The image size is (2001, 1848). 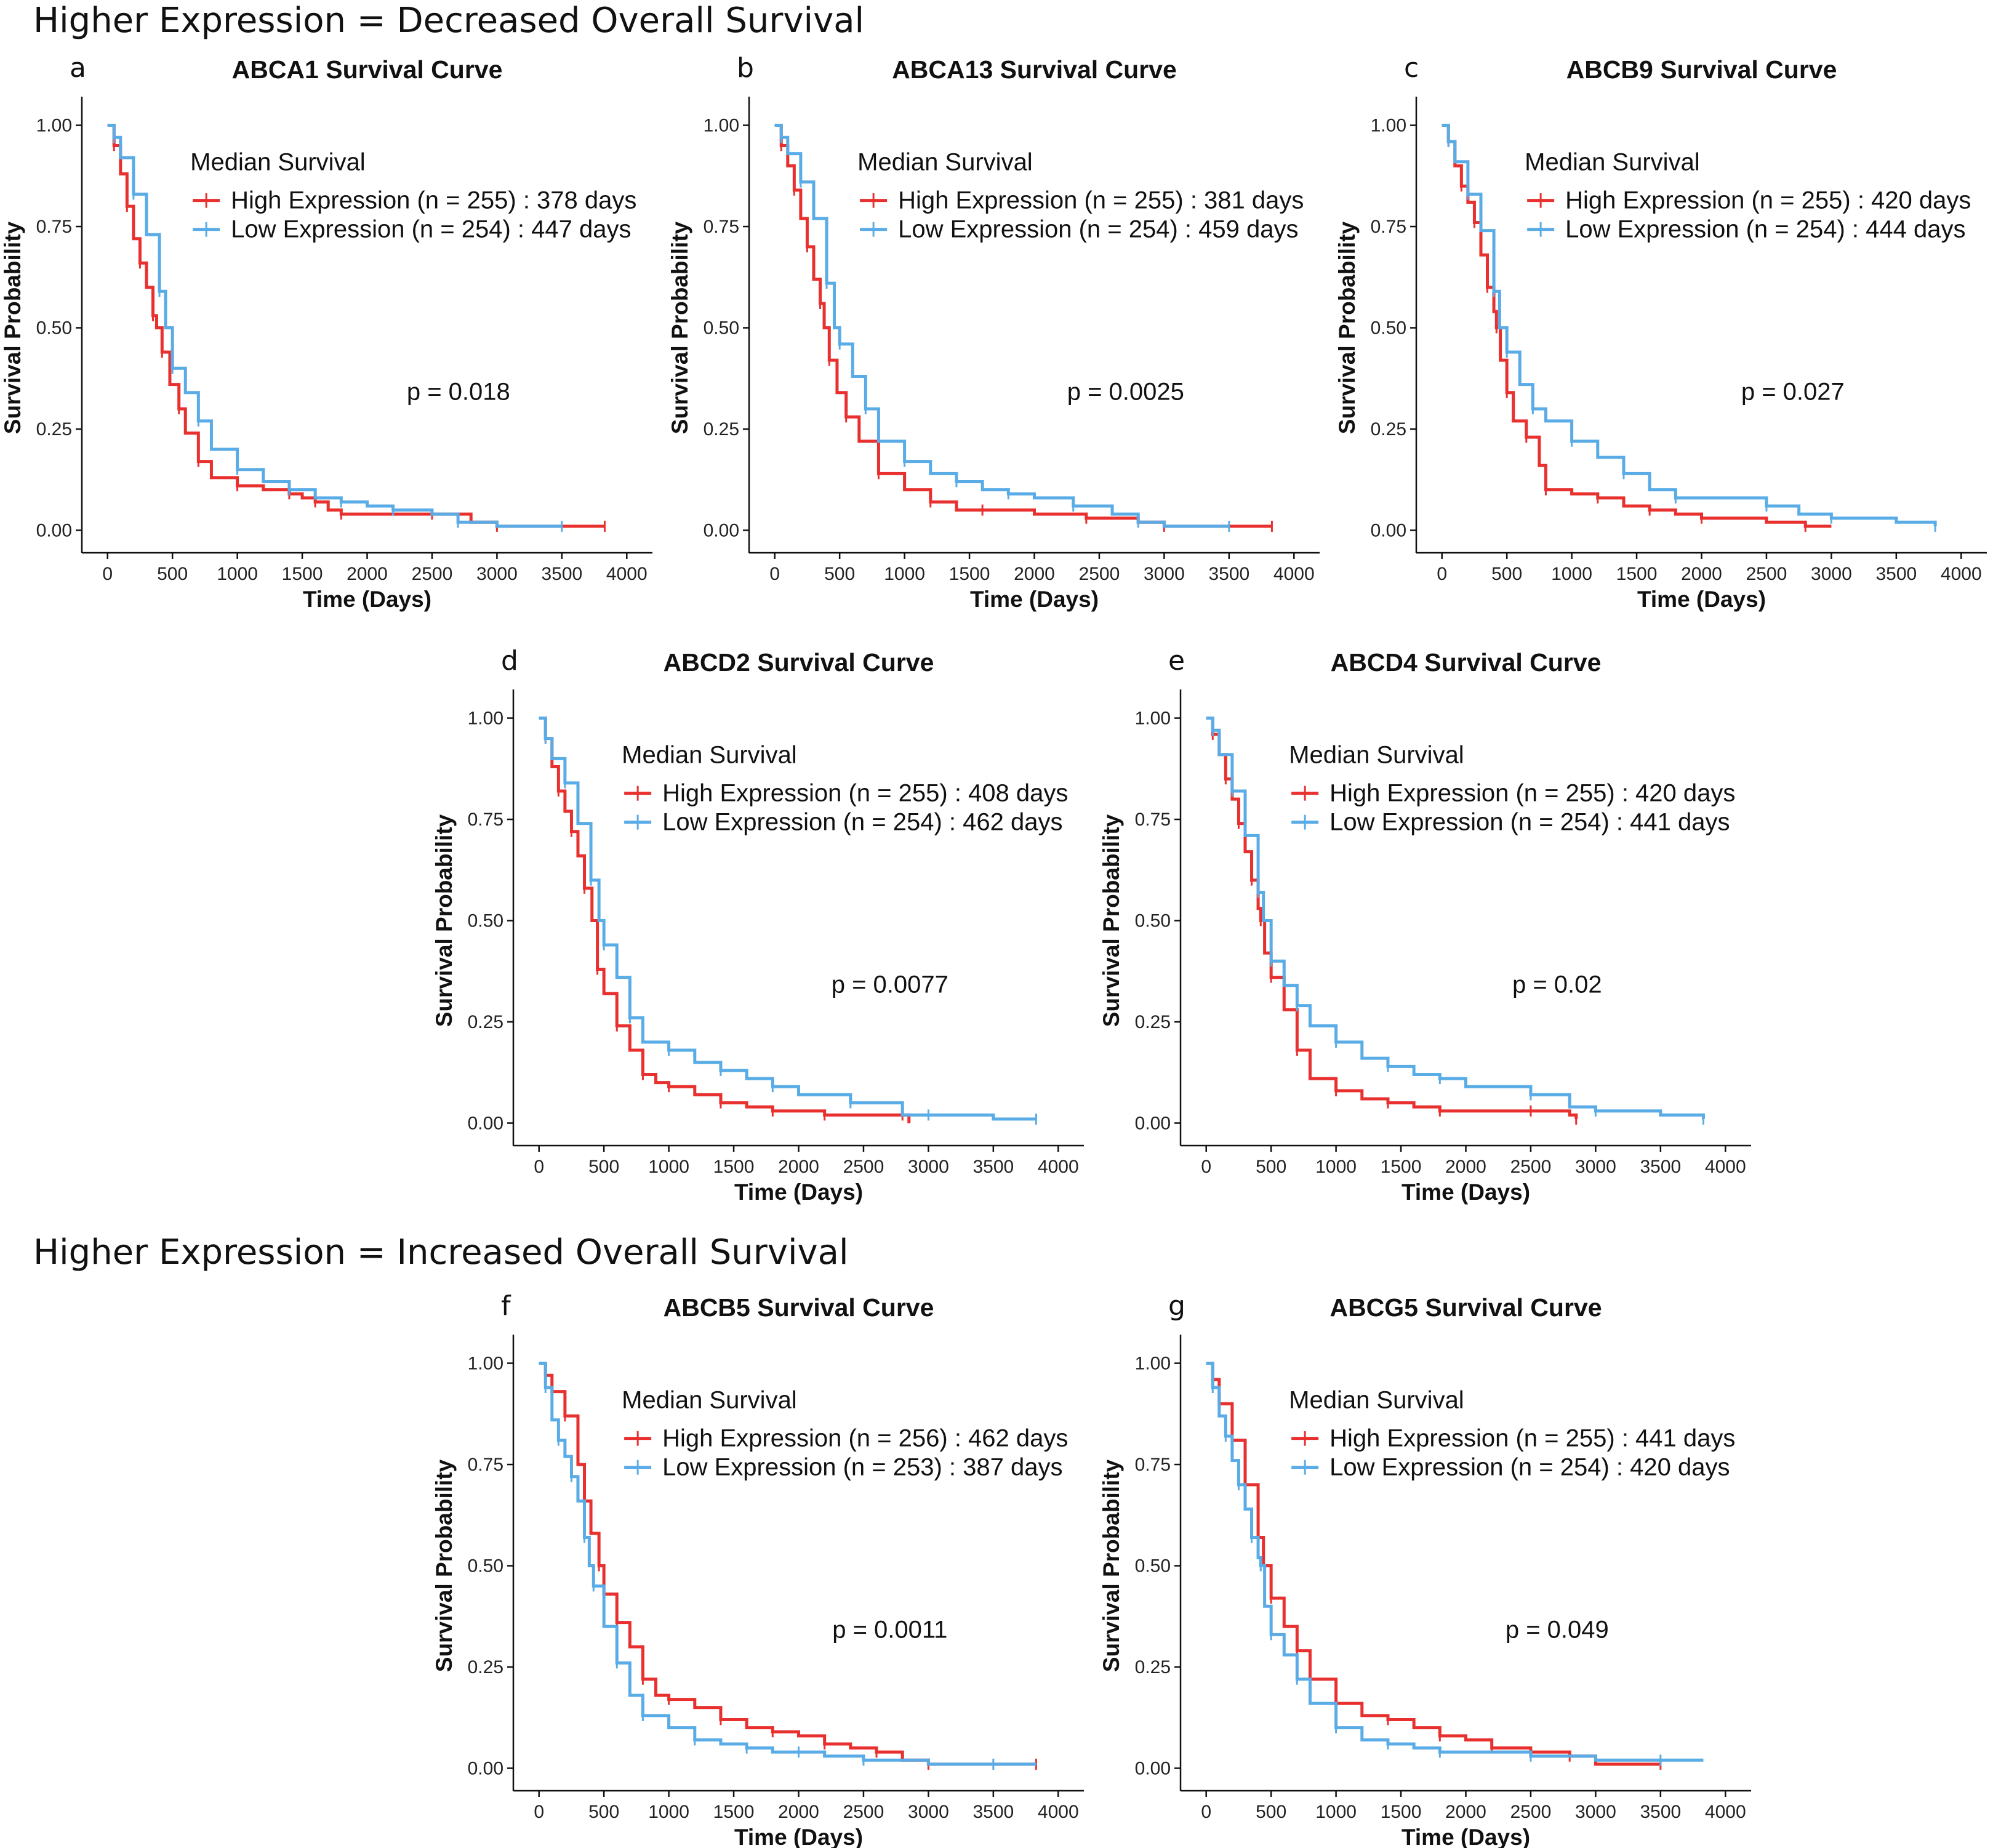 I want to click on chart-title: ABCA1 Survival Curve, so click(x=367, y=69).